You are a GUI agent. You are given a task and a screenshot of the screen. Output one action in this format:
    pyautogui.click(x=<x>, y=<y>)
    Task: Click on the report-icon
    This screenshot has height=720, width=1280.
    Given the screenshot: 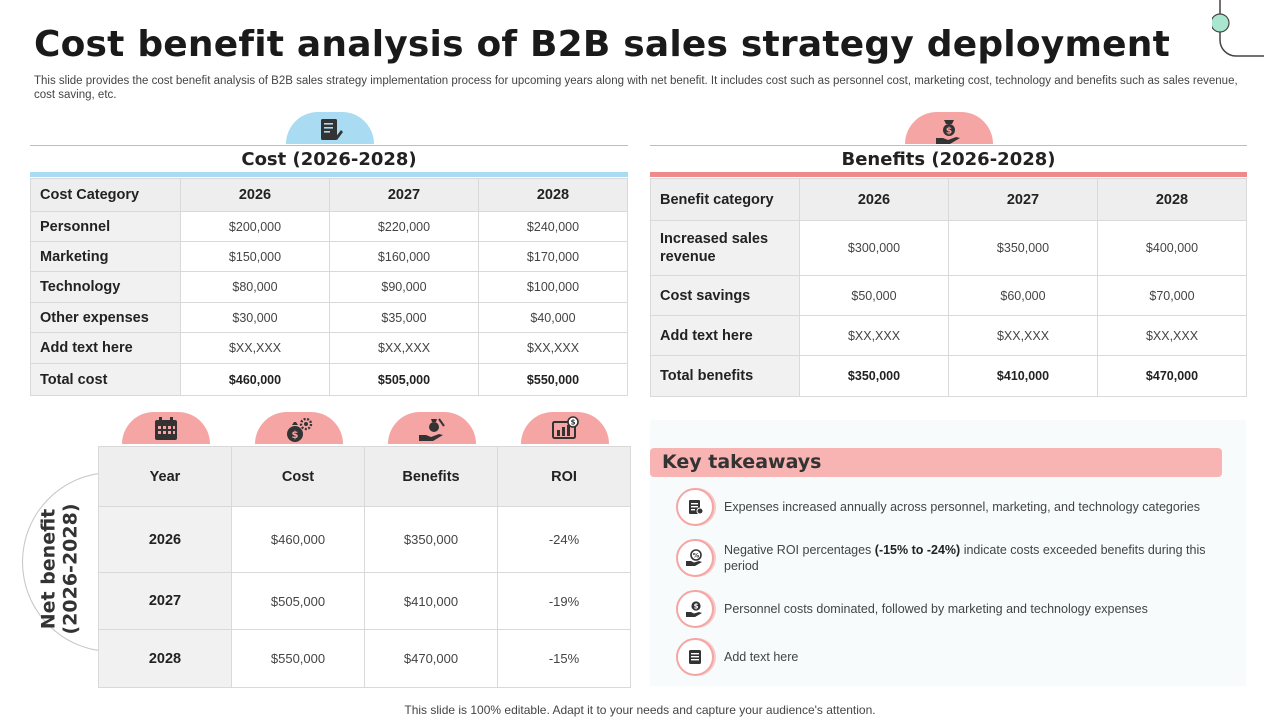 What is the action you would take?
    pyautogui.click(x=695, y=507)
    